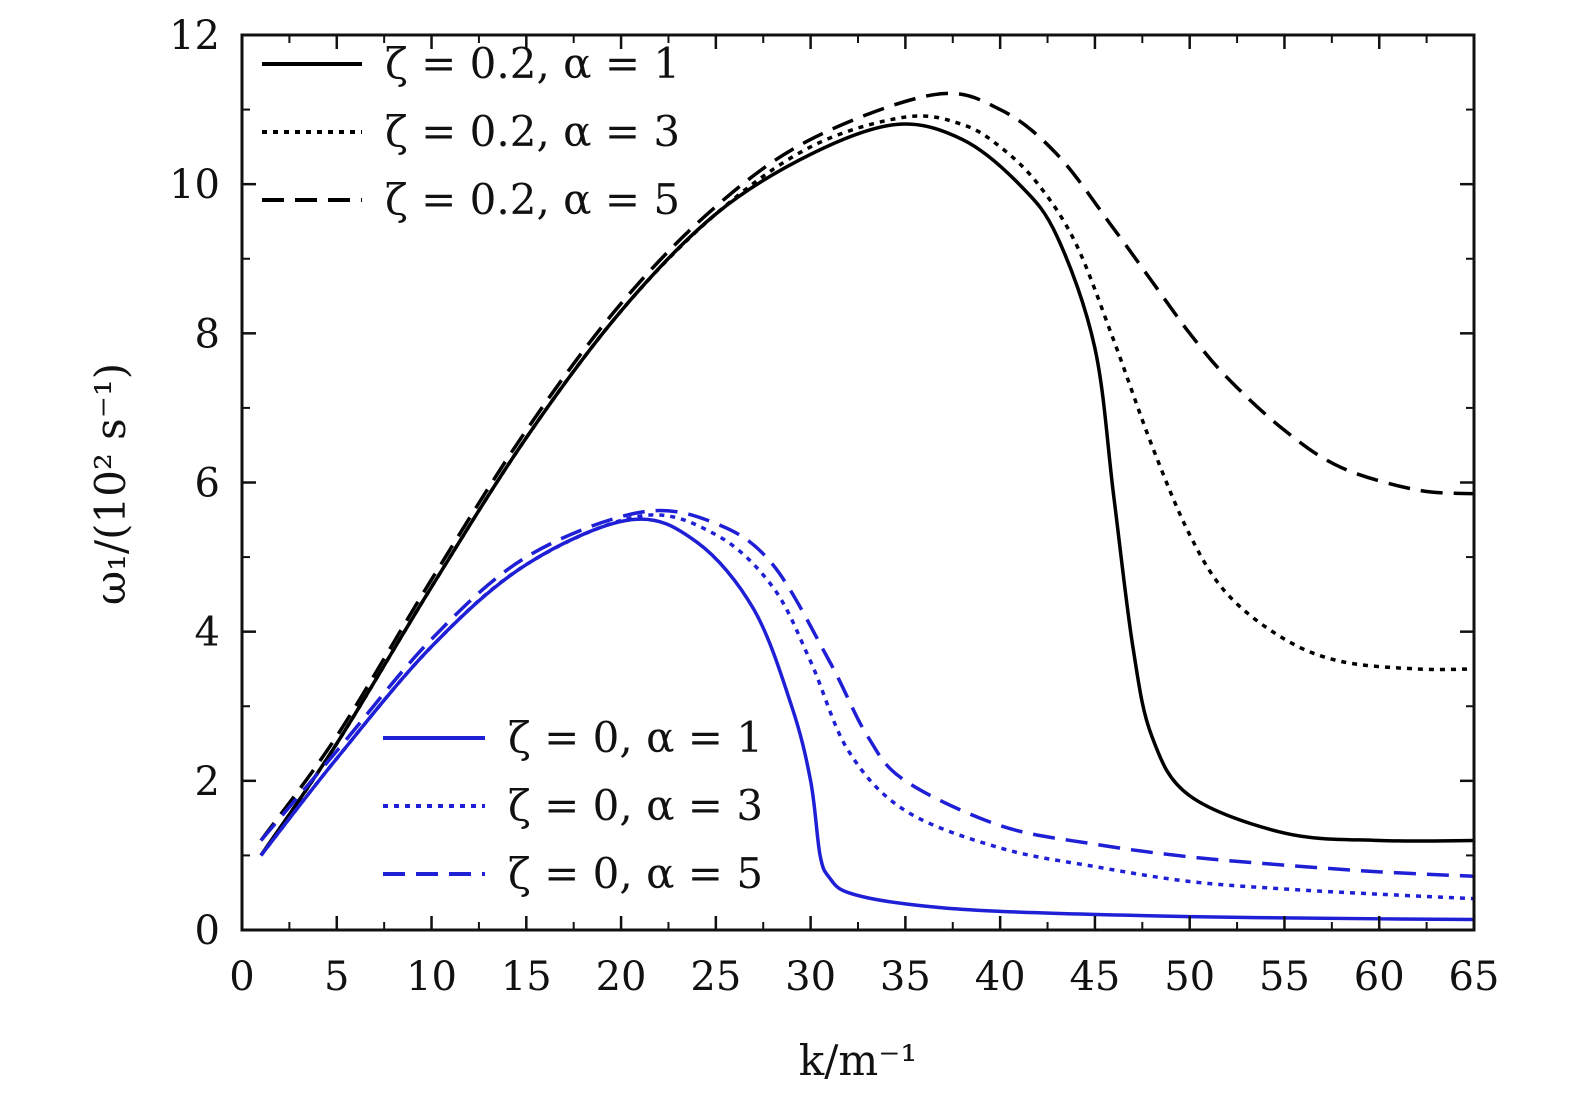 This screenshot has height=1102, width=1575. Describe the element at coordinates (1000, 977) in the screenshot. I see `x-tick-label: 40` at that location.